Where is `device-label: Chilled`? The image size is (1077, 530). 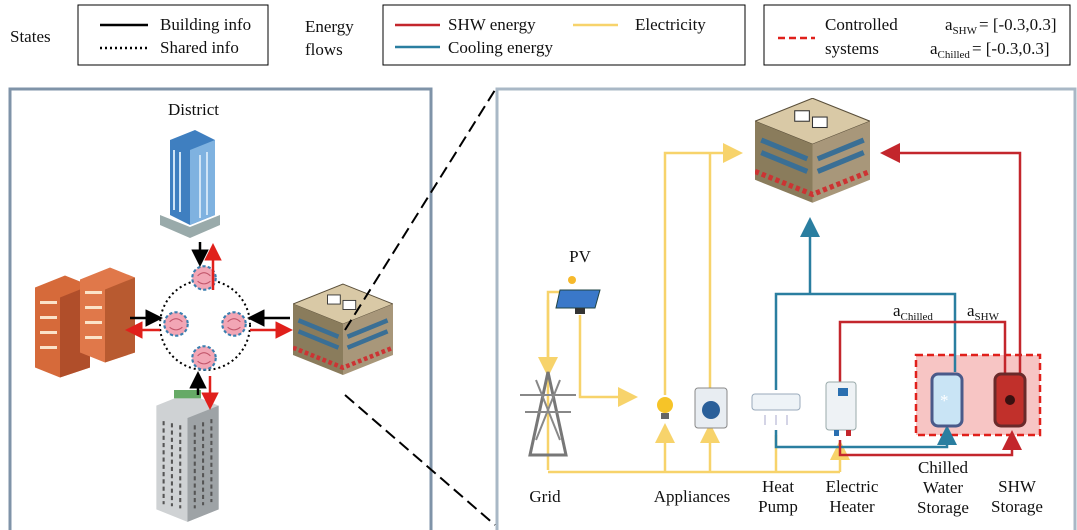 device-label: Chilled is located at coordinates (943, 467).